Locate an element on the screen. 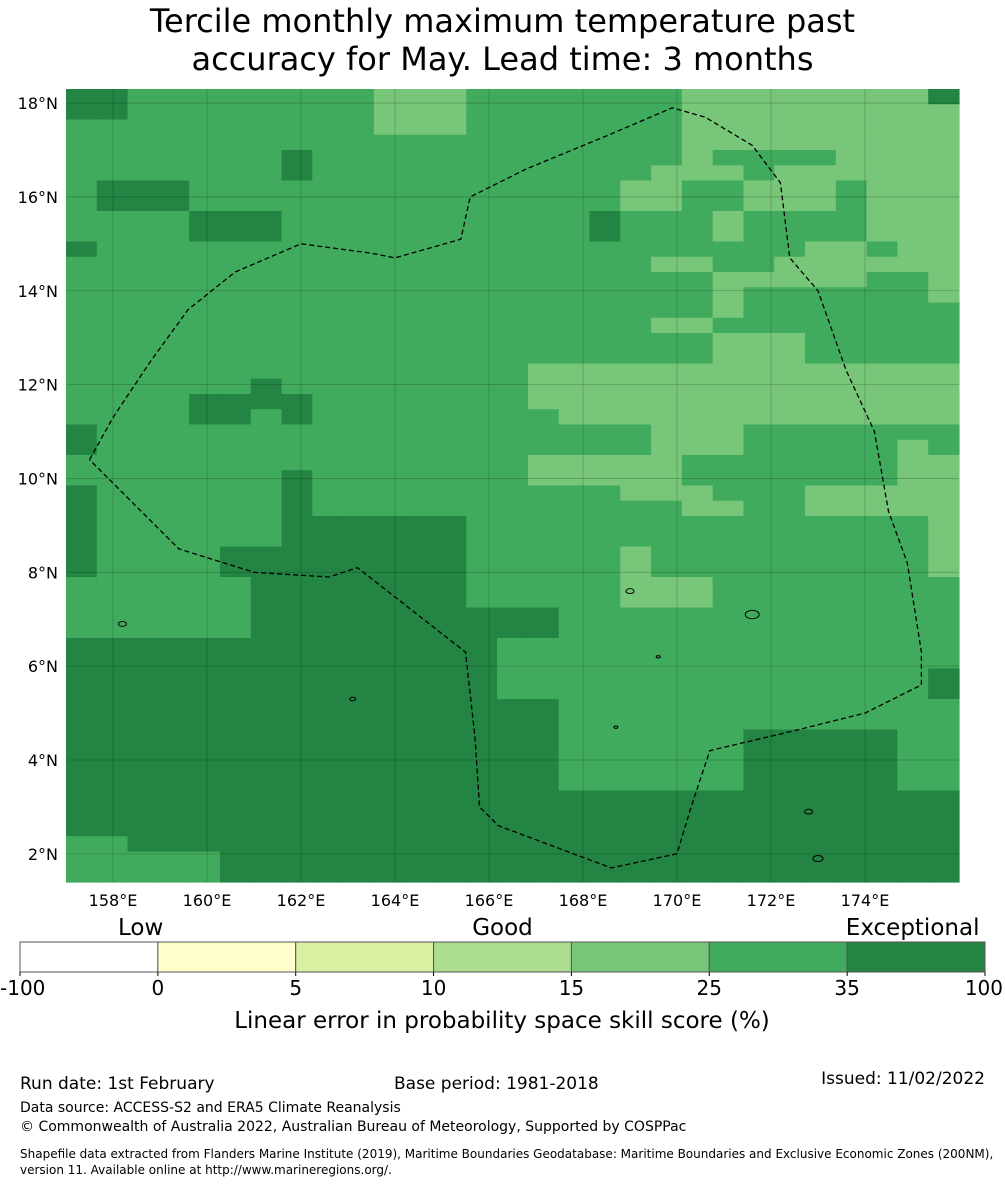 Image resolution: width=1005 pixels, height=1185 pixels. colorbar-label: 0 is located at coordinates (157, 988).